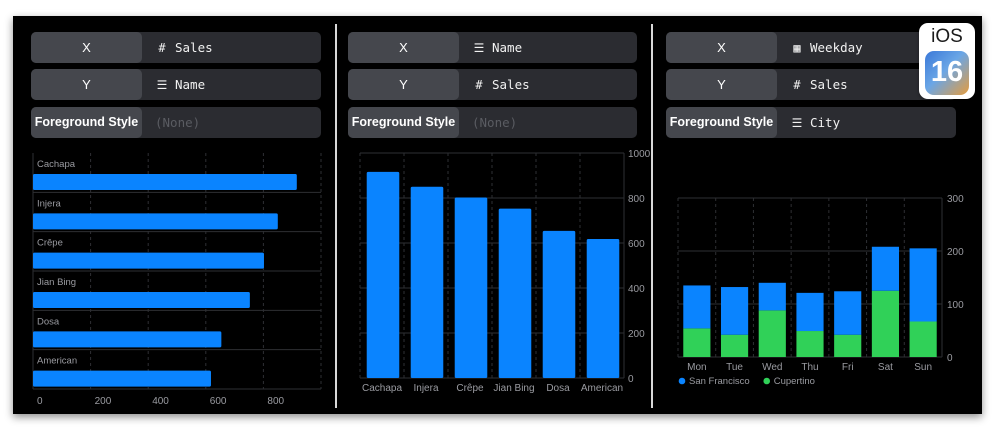  Describe the element at coordinates (425, 388) in the screenshot. I see `x-tick-label: Injera` at that location.